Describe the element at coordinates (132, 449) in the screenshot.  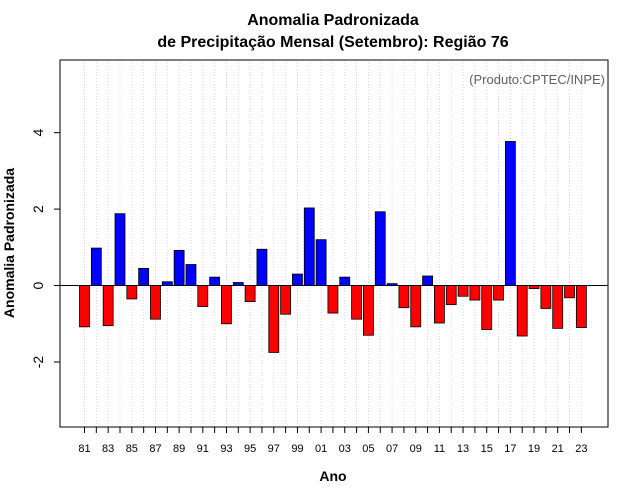
I see `x-tick-label: 85` at that location.